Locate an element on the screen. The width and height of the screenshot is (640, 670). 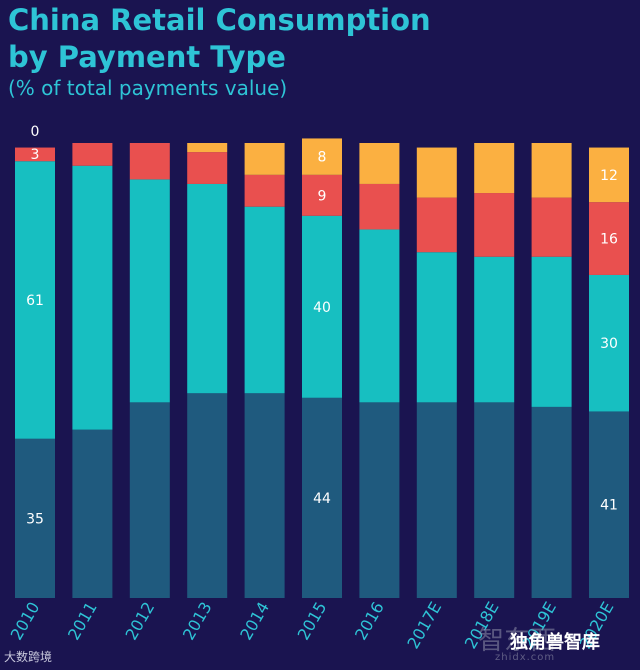
data-label-2010-bottom-segment: 35 is located at coordinates (35, 519).